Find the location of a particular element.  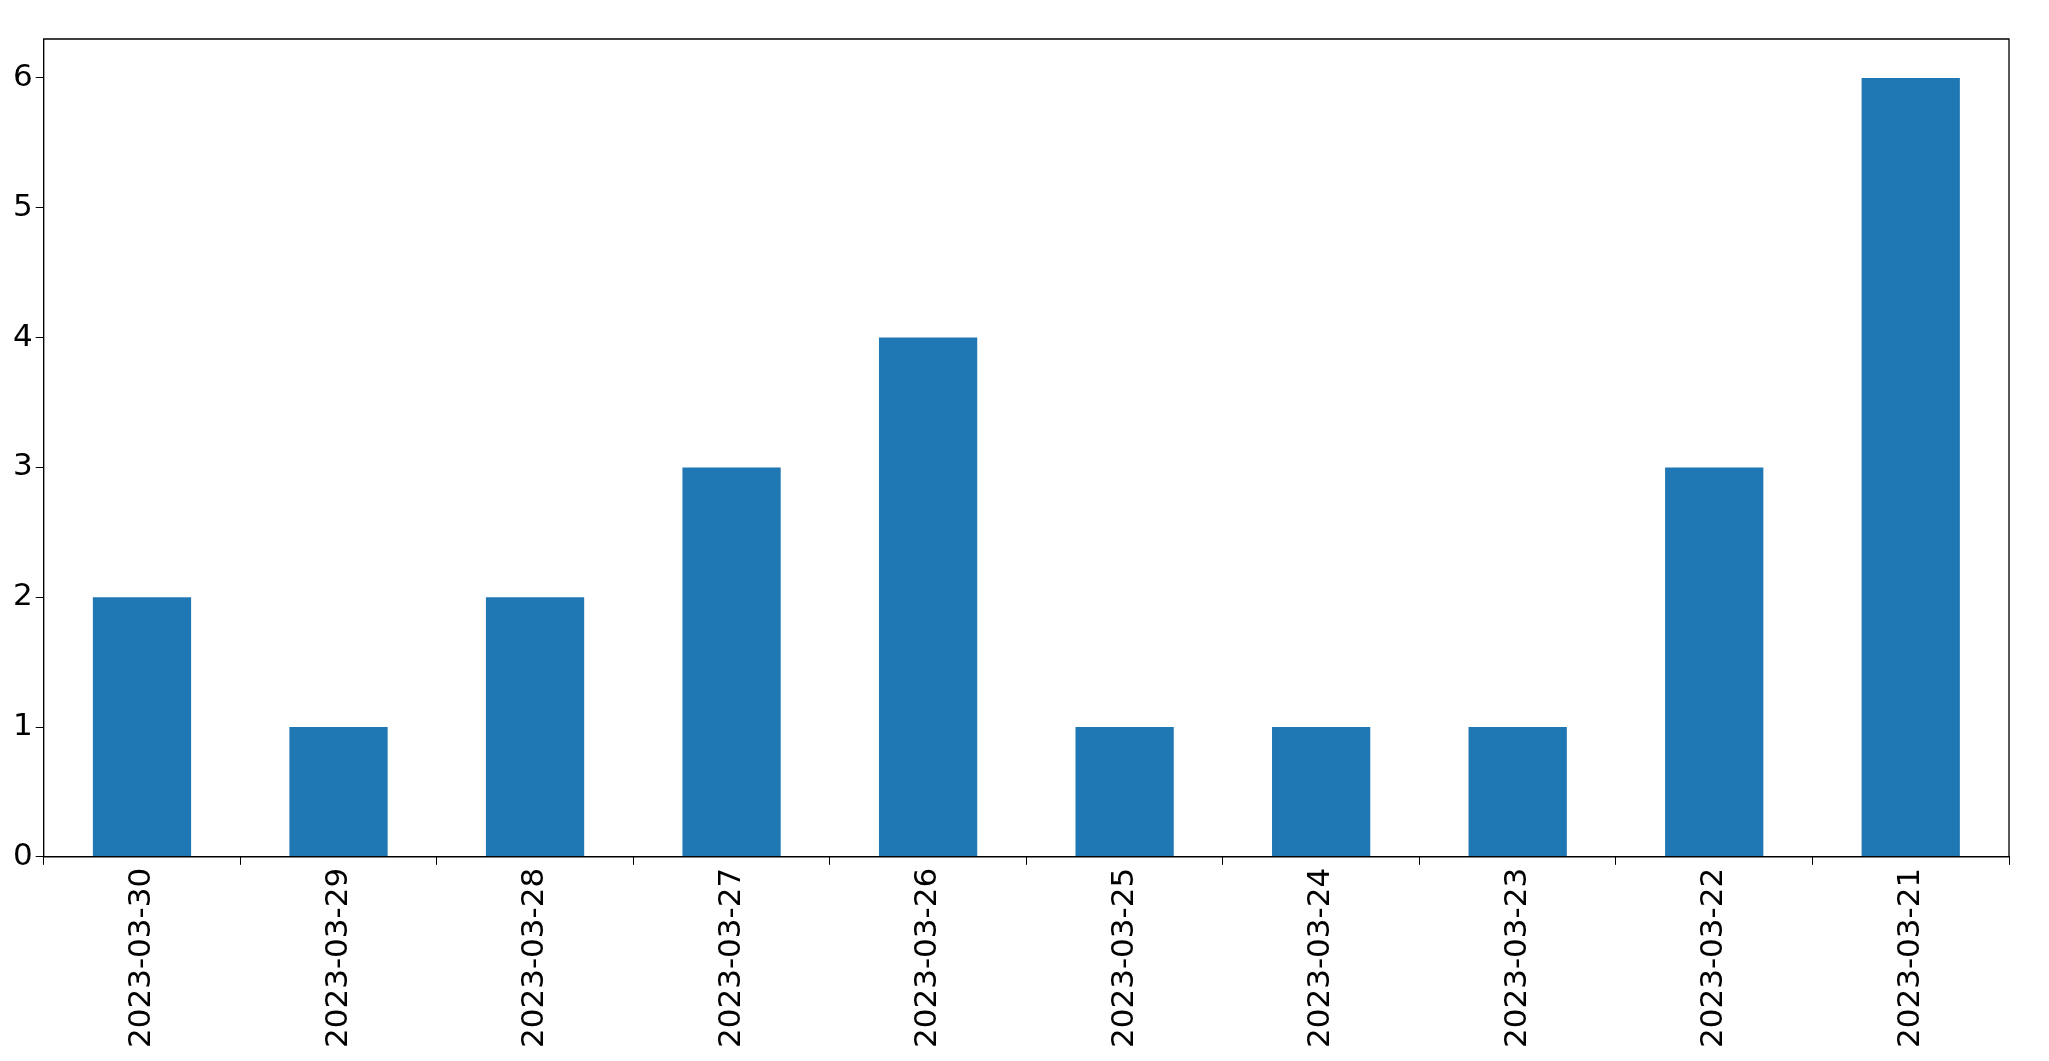

x-tick-label: 2023-03-21 is located at coordinates (1907, 958).